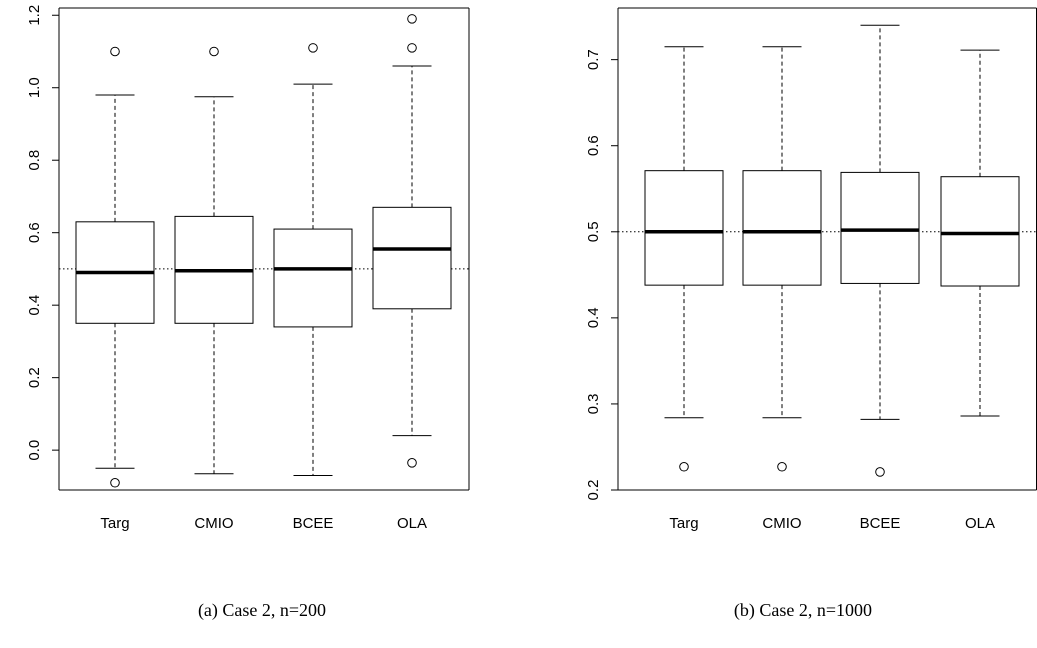 The image size is (1037, 648). Describe the element at coordinates (34, 160) in the screenshot. I see `y-tick-label: 0.8` at that location.